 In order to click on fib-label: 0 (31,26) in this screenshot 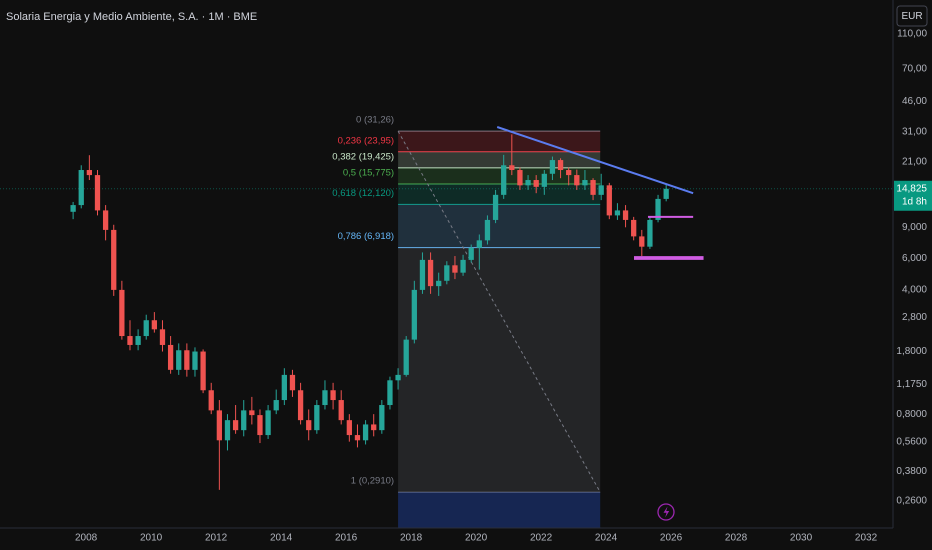, I will do `click(375, 120)`.